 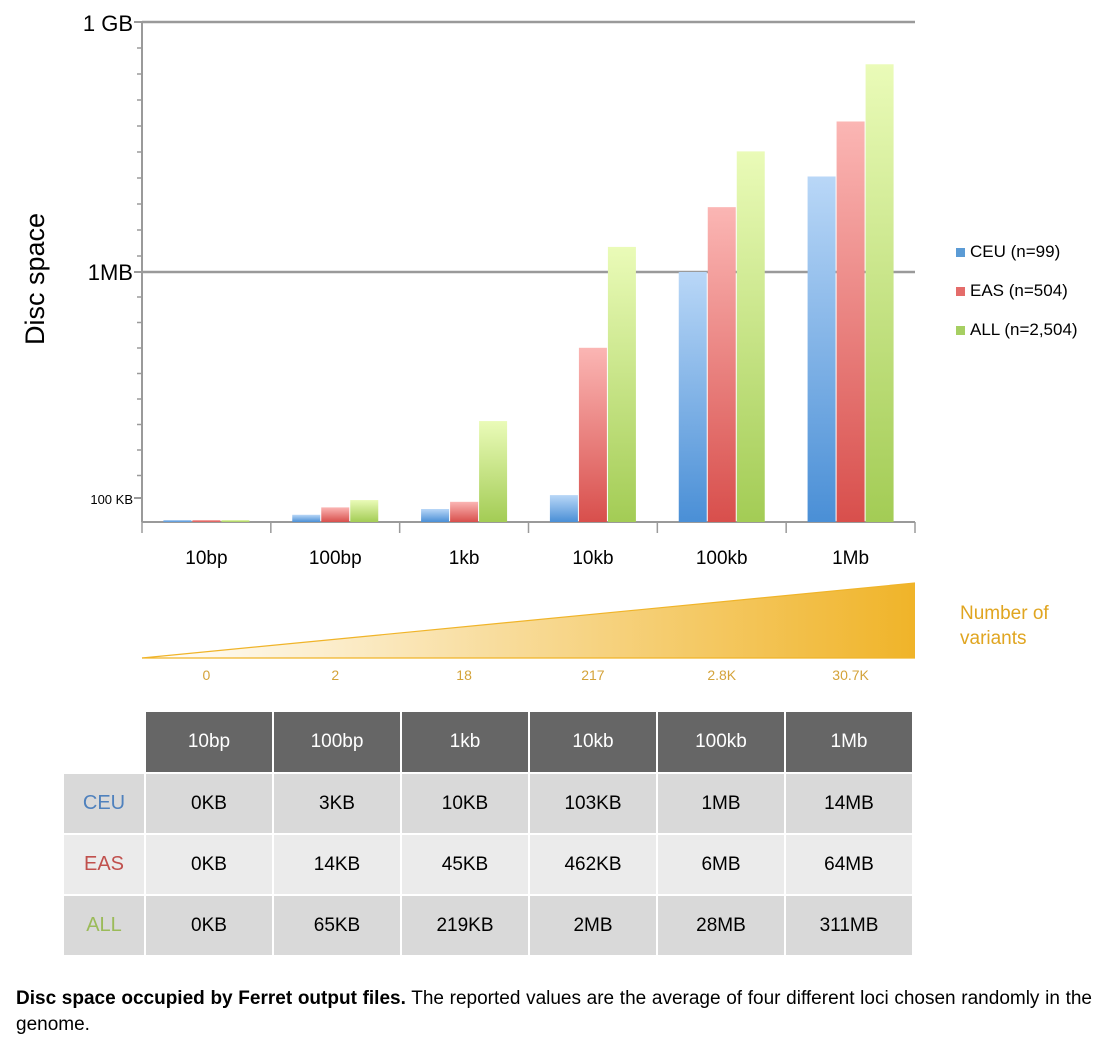 I want to click on table-cell: 28MB, so click(x=721, y=926).